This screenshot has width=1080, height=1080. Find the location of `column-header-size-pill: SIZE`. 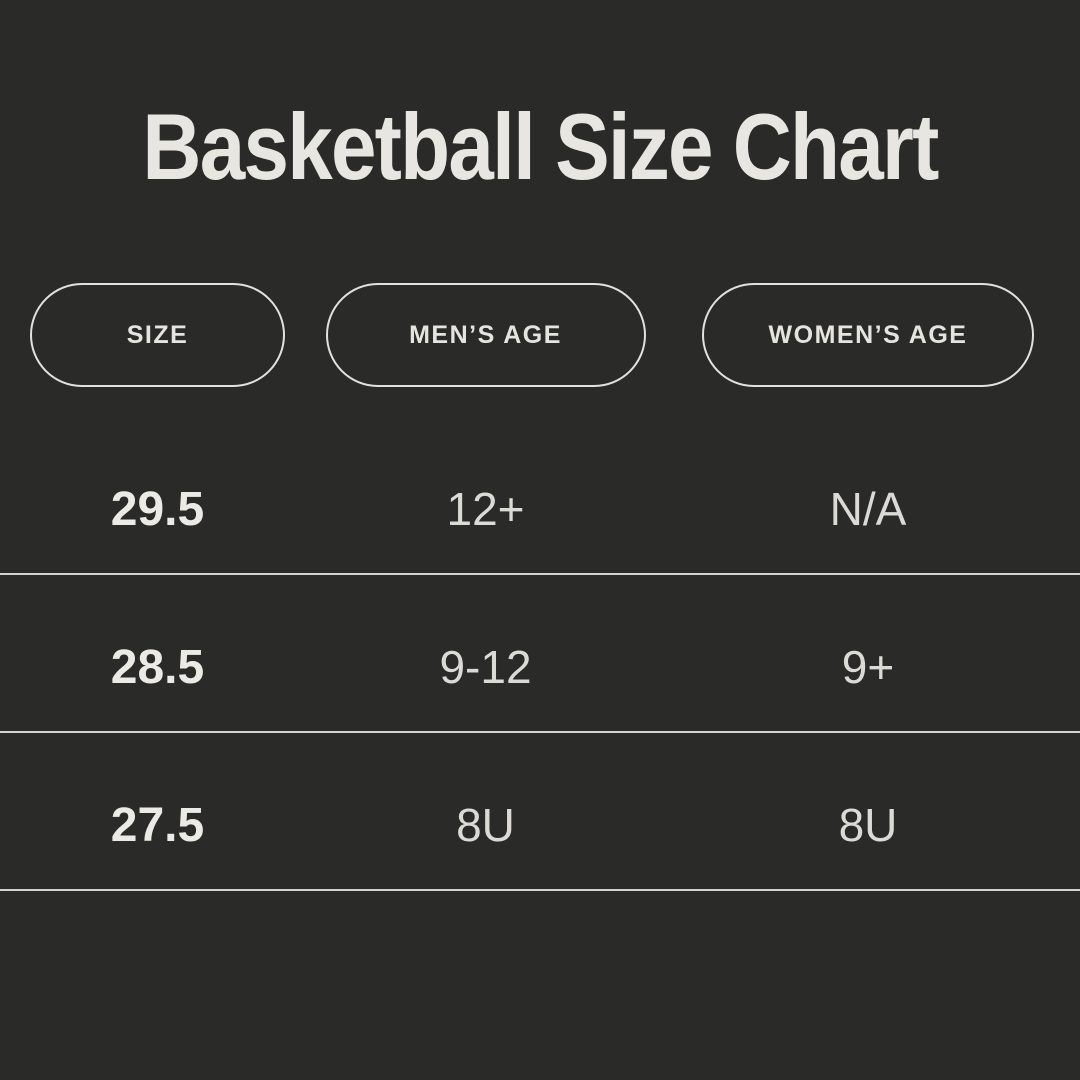

column-header-size-pill: SIZE is located at coordinates (157, 335).